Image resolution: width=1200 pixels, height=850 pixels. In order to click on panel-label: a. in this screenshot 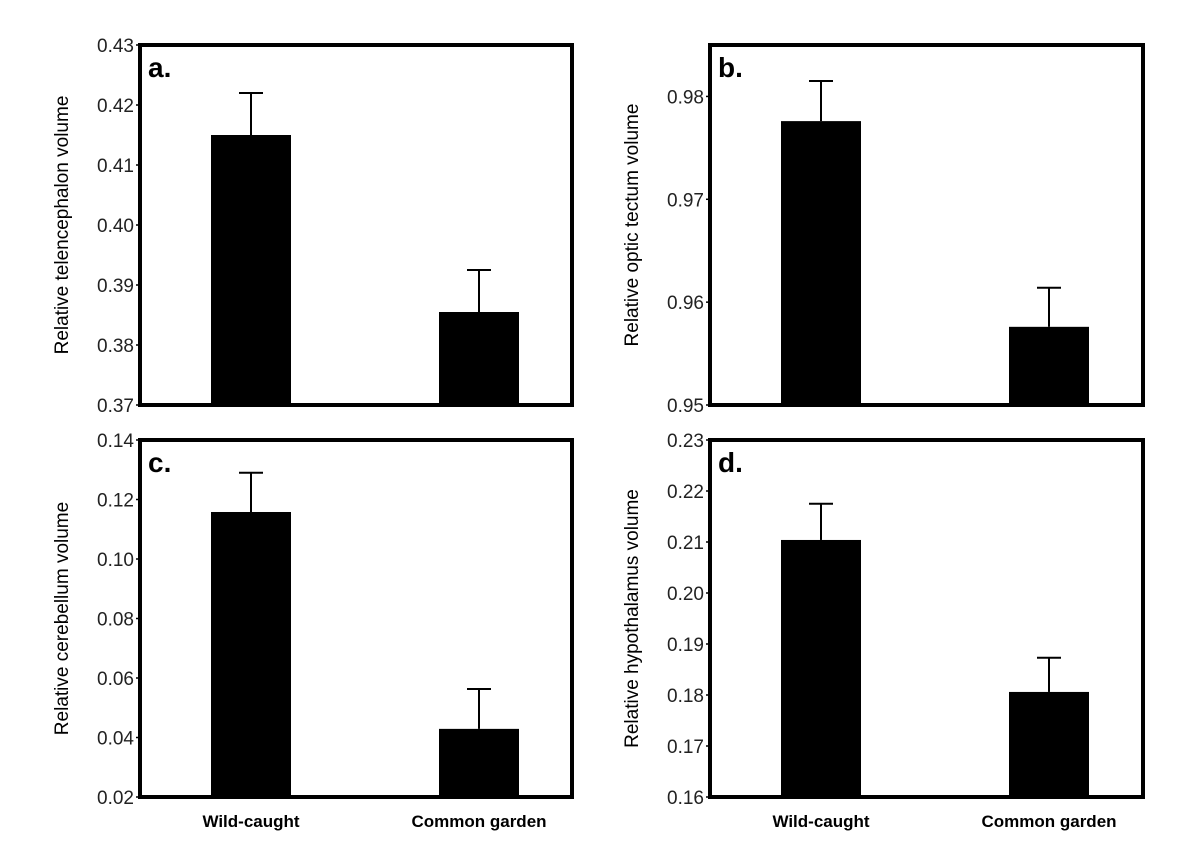, I will do `click(159, 67)`.